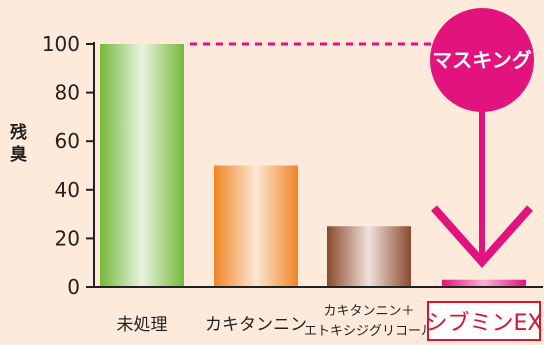  I want to click on y-axis-label-char-2: 臭, so click(18, 154).